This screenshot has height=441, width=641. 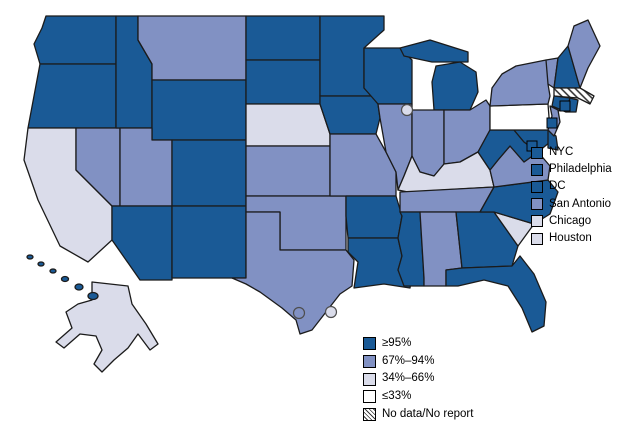 I want to click on legend-item--33-: ≤33%, so click(x=418, y=397).